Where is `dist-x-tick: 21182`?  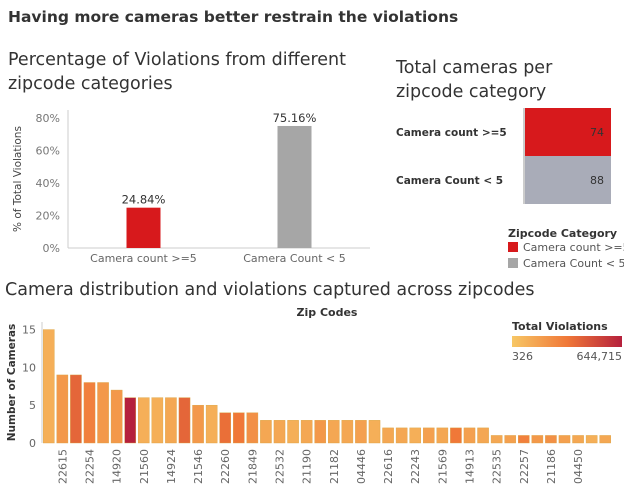
dist-x-tick: 21182 is located at coordinates (334, 466).